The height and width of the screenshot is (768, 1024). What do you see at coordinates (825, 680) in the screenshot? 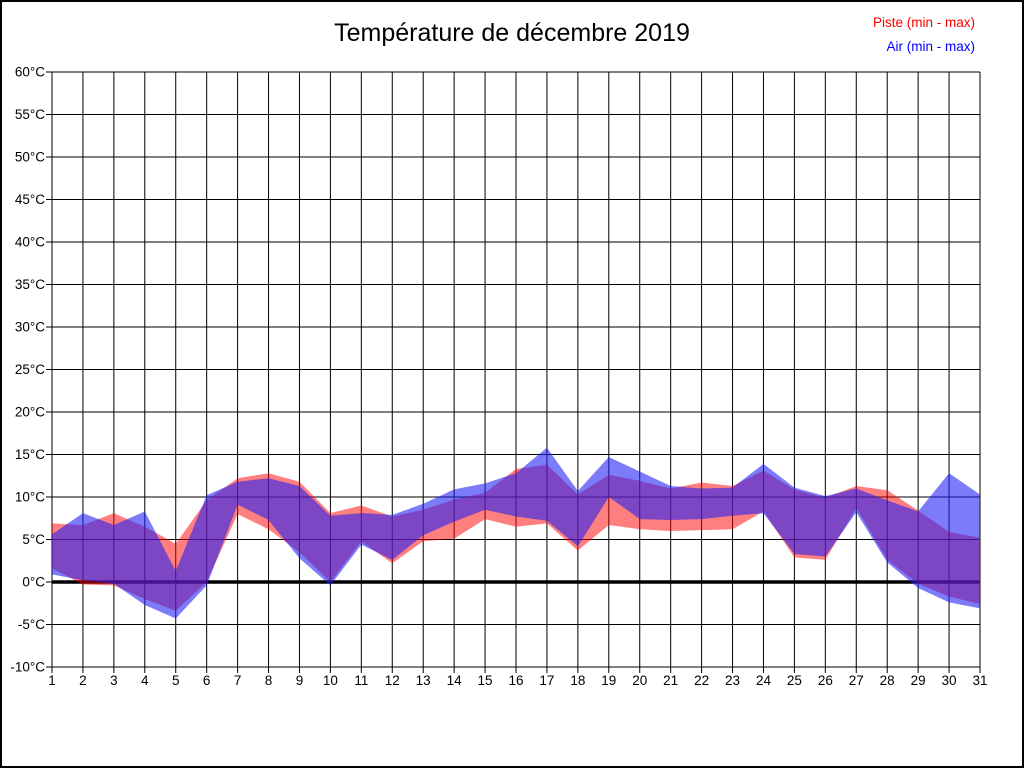
I see `x-tick-label: 26` at bounding box center [825, 680].